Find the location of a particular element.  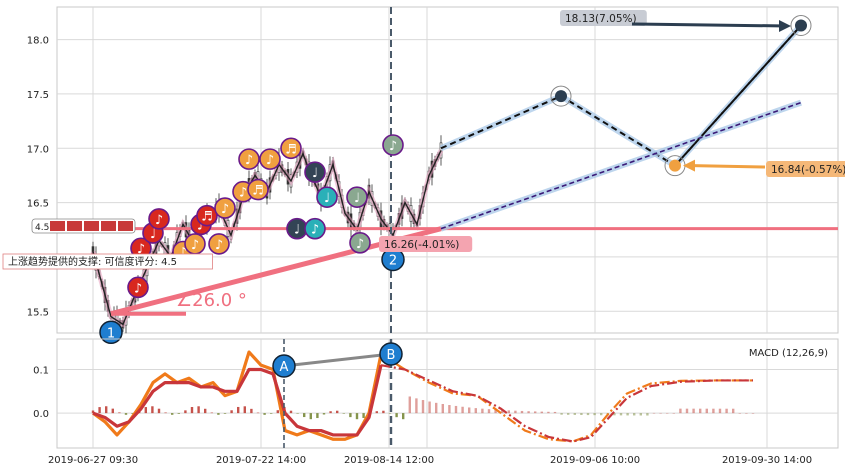

target-label-low-bg is located at coordinates (426, 244).